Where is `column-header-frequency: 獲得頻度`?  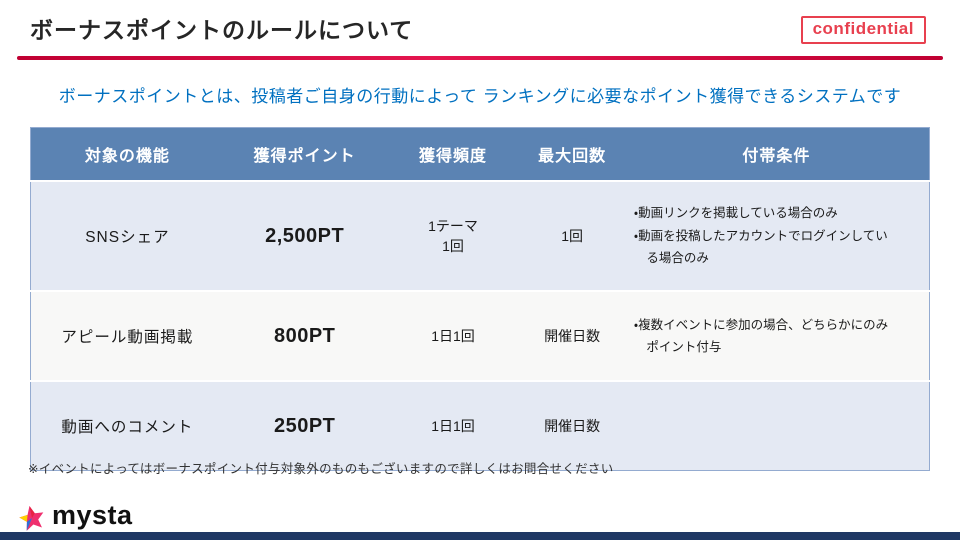
column-header-frequency: 獲得頻度 is located at coordinates (453, 154).